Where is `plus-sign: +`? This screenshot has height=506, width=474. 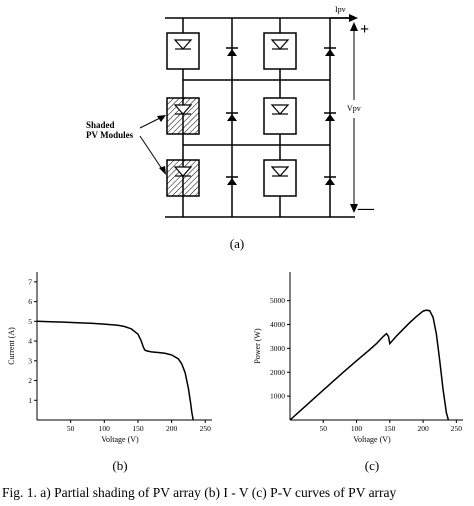
plus-sign: + is located at coordinates (364, 29).